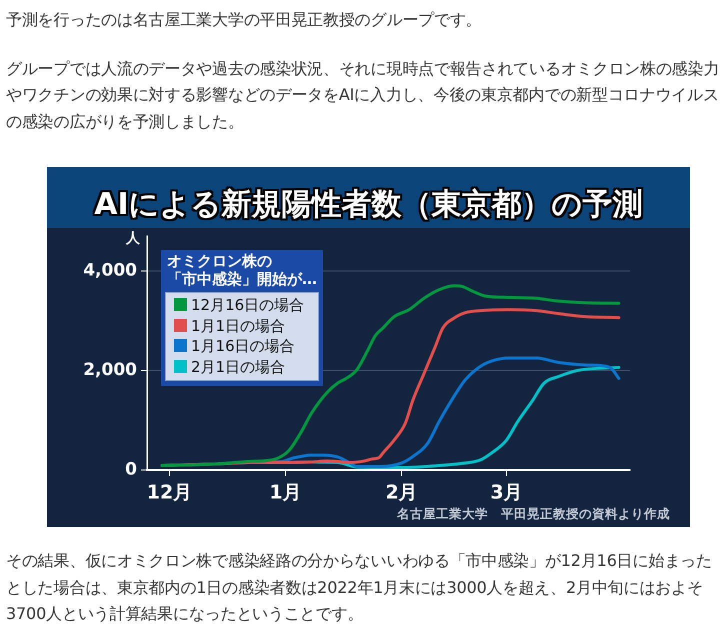  I want to click on chart-title: AIによる新規陽性者数（東京都）の予測, so click(368, 204).